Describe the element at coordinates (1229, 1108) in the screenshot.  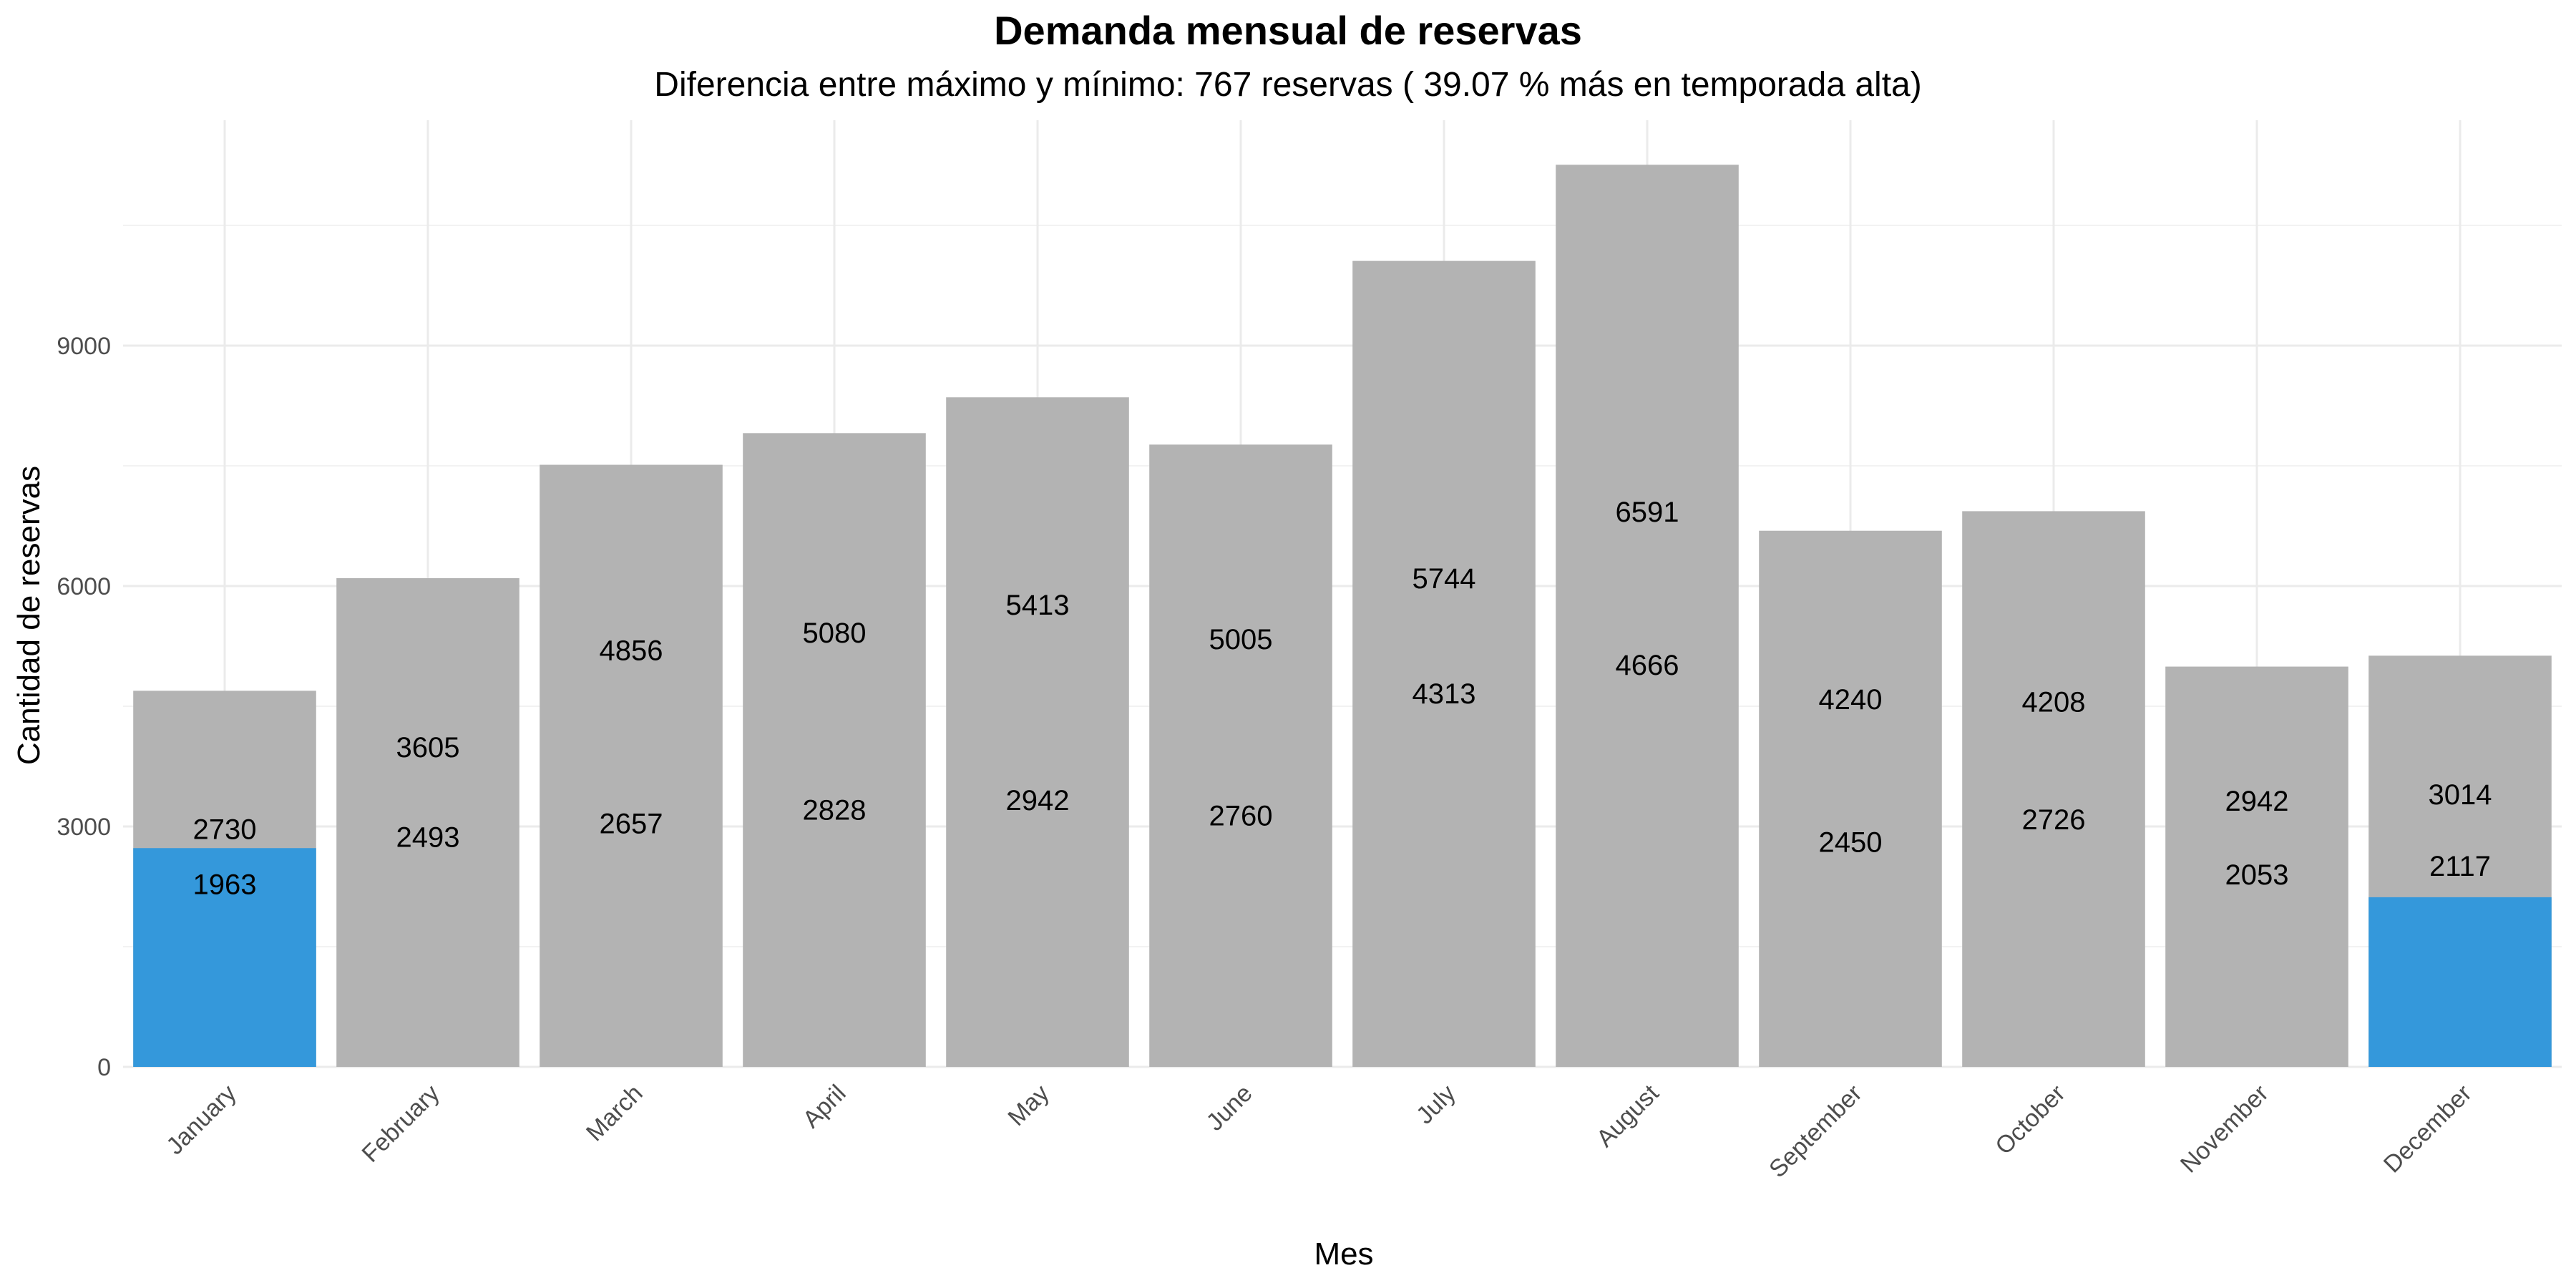
I see `x-tick-label: June` at that location.